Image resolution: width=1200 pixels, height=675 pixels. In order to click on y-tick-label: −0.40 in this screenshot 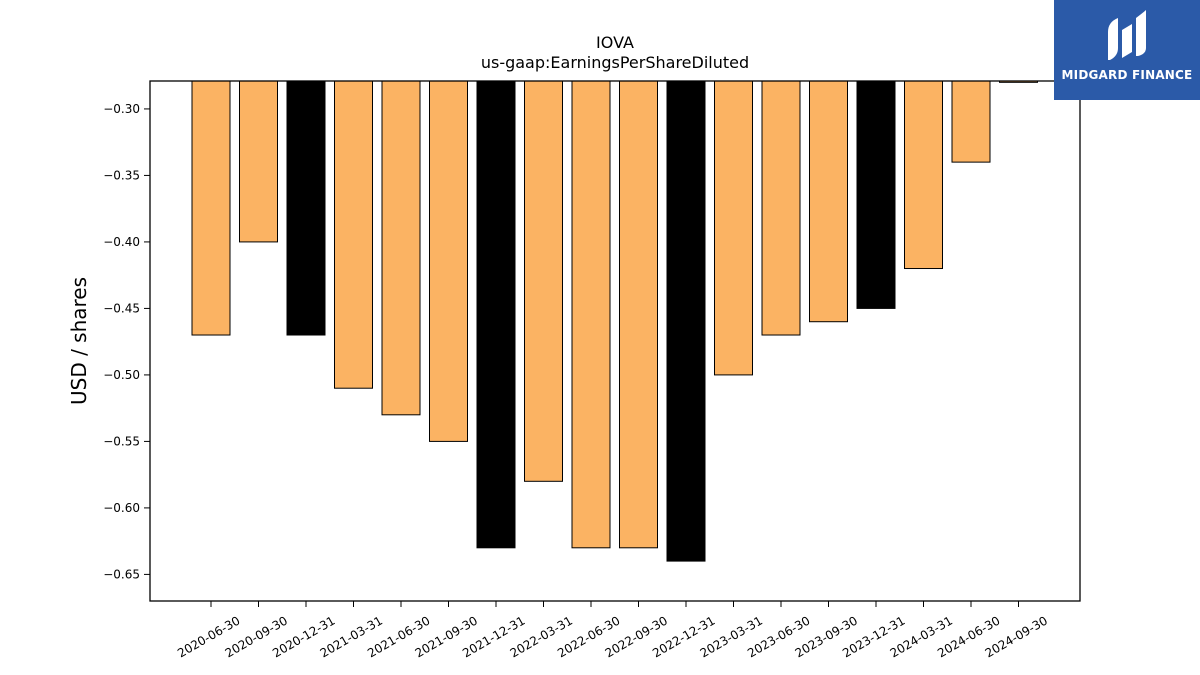, I will do `click(121, 242)`.